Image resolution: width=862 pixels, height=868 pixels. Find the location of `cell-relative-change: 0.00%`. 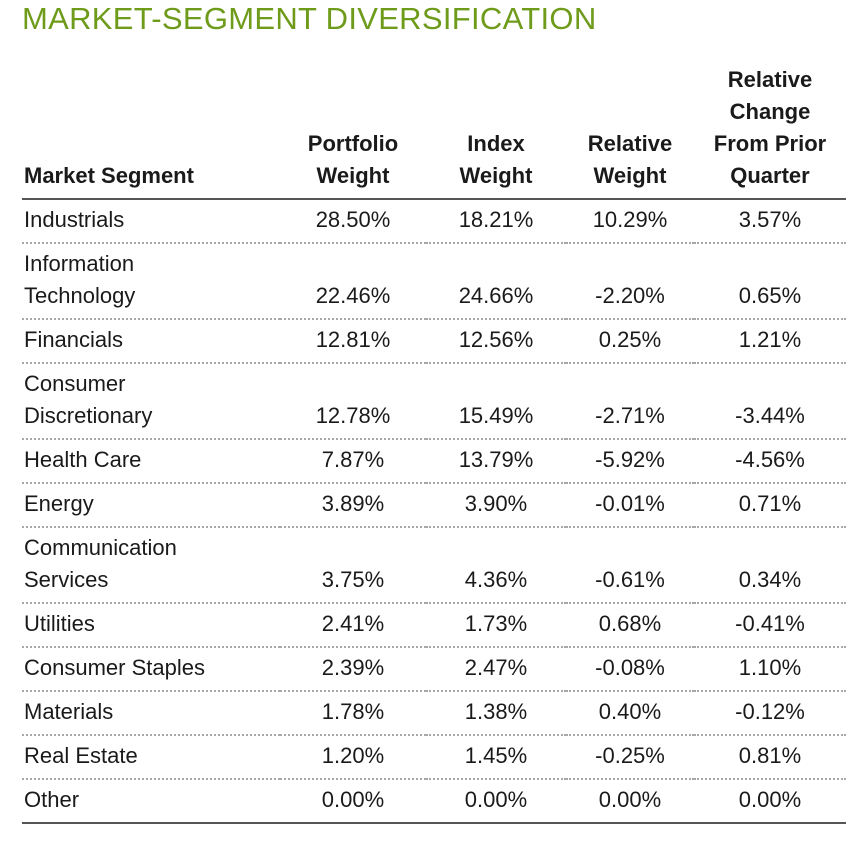

cell-relative-change: 0.00% is located at coordinates (770, 801).